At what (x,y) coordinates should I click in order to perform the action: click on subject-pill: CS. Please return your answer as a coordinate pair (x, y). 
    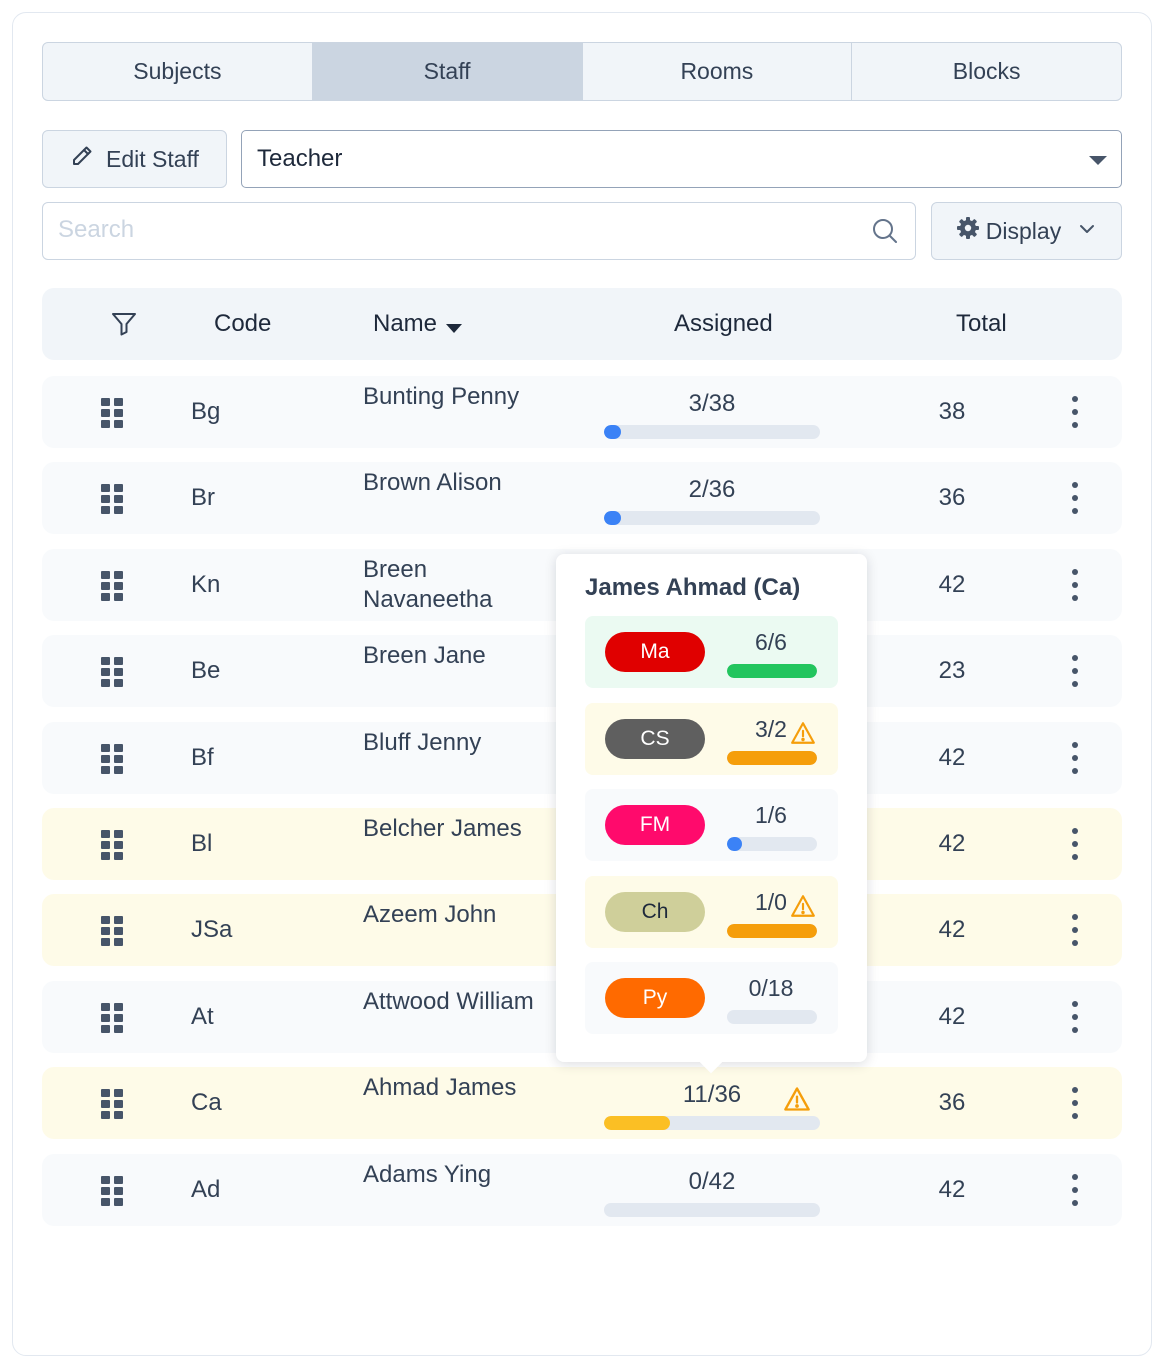
    Looking at the image, I should click on (655, 739).